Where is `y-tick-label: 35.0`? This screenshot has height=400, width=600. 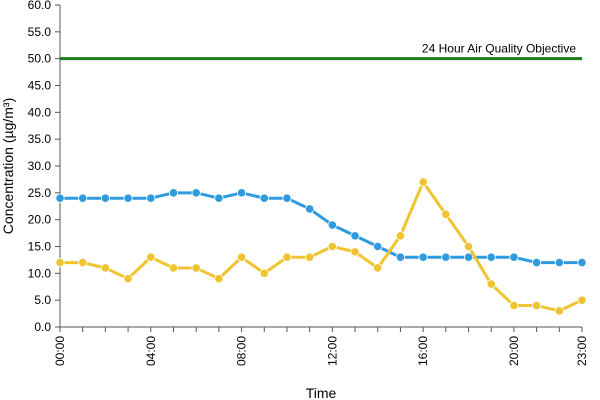 y-tick-label: 35.0 is located at coordinates (40, 139).